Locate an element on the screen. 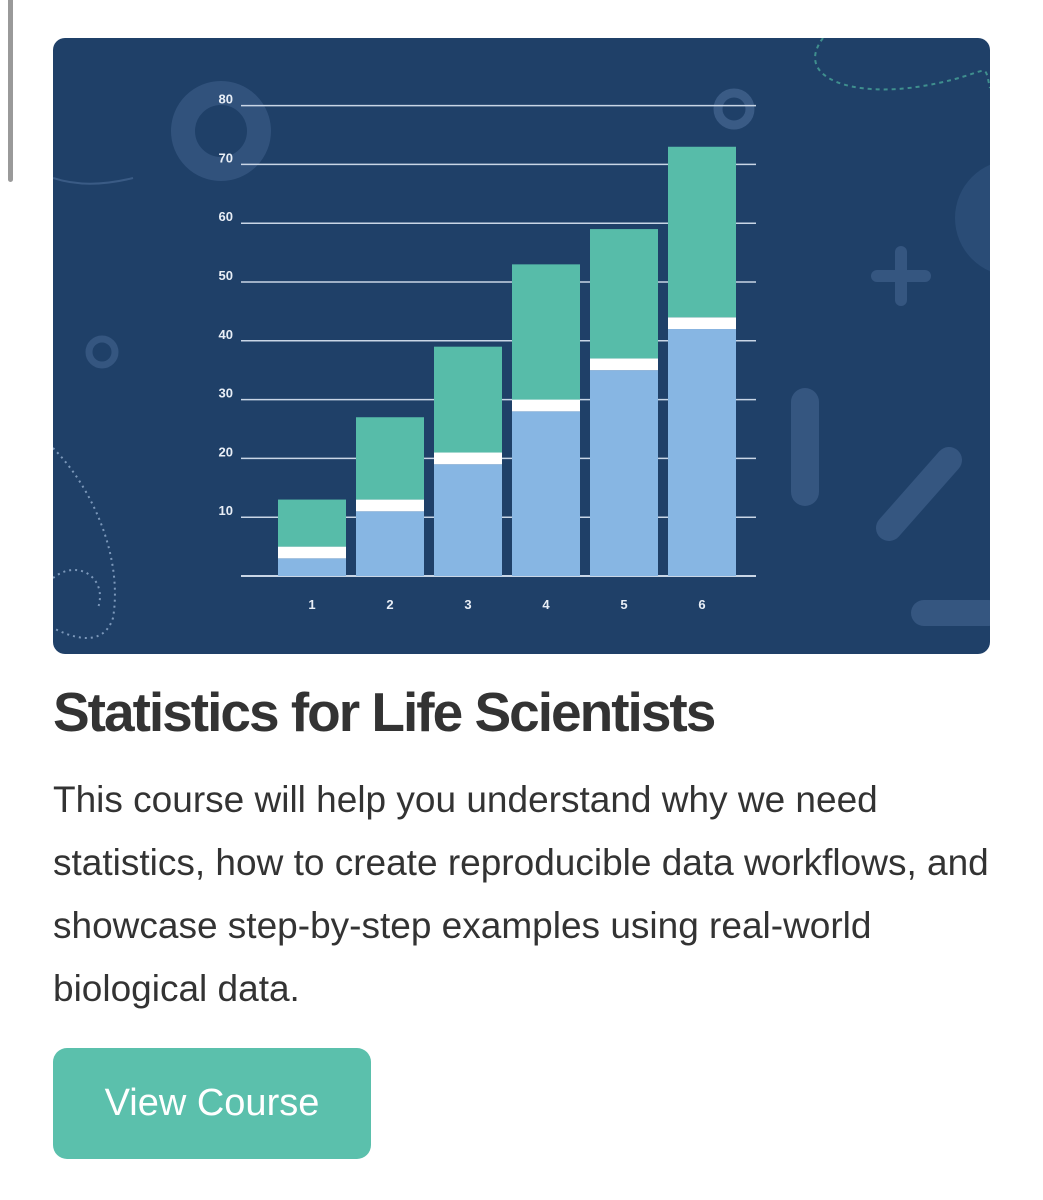 The height and width of the screenshot is (1200, 1043). x-tick-label: 1 is located at coordinates (311, 604).